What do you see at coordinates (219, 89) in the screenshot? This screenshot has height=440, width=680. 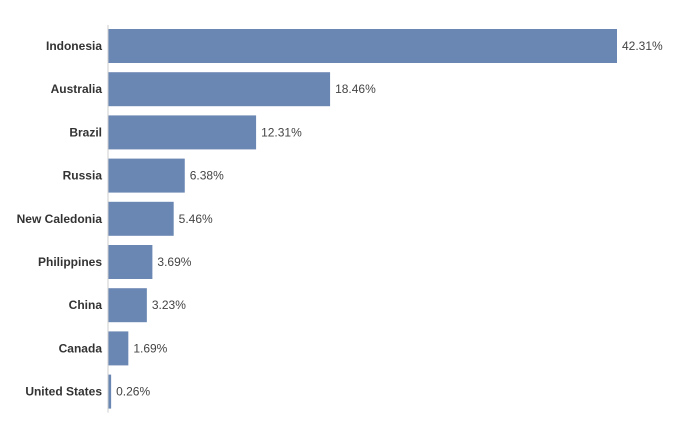 I see `bar-australia` at bounding box center [219, 89].